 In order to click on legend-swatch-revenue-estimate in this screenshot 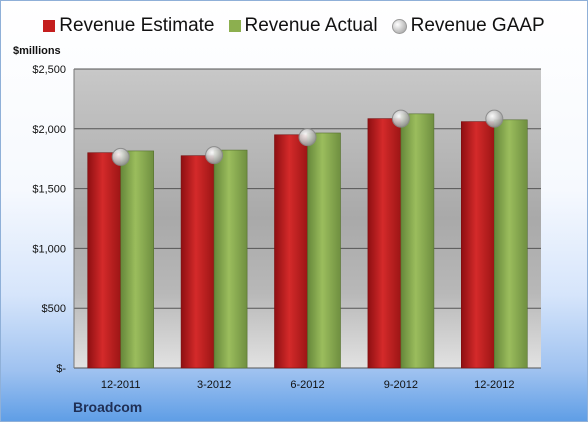, I will do `click(49, 26)`.